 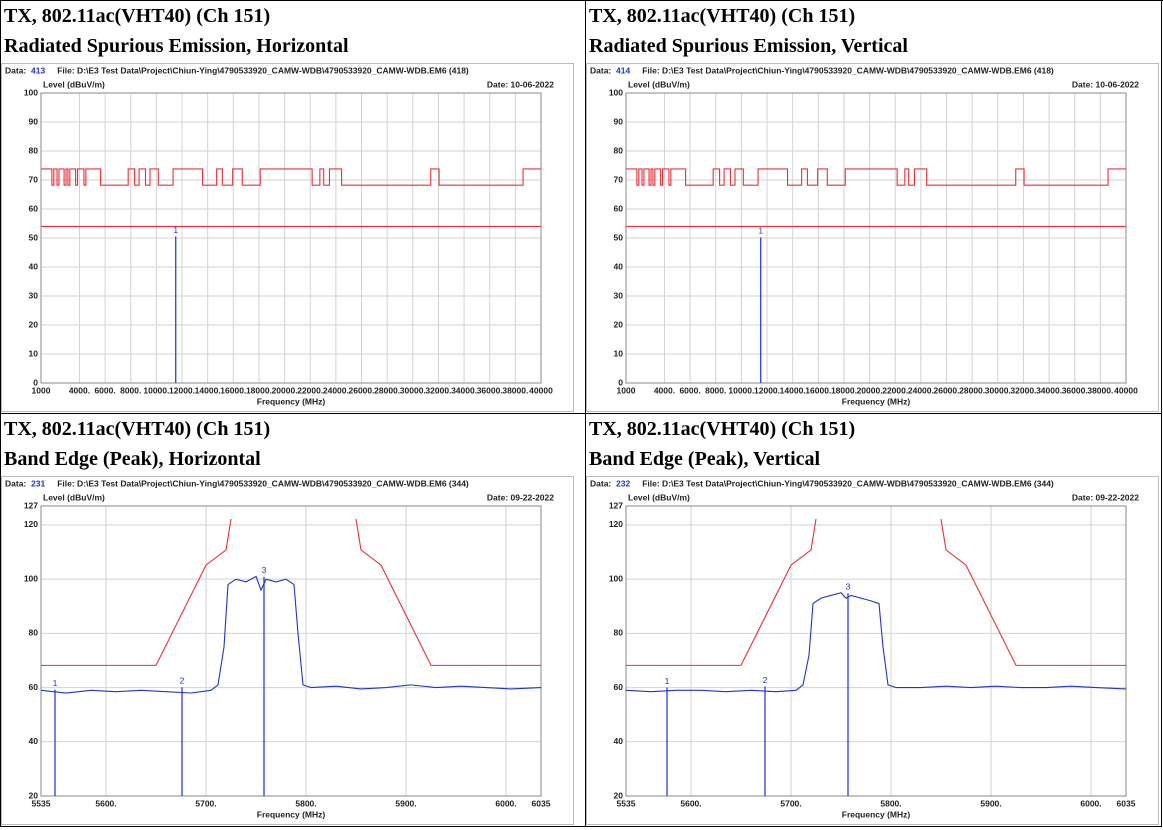 I want to click on x-tick-label: 5535, so click(x=626, y=803).